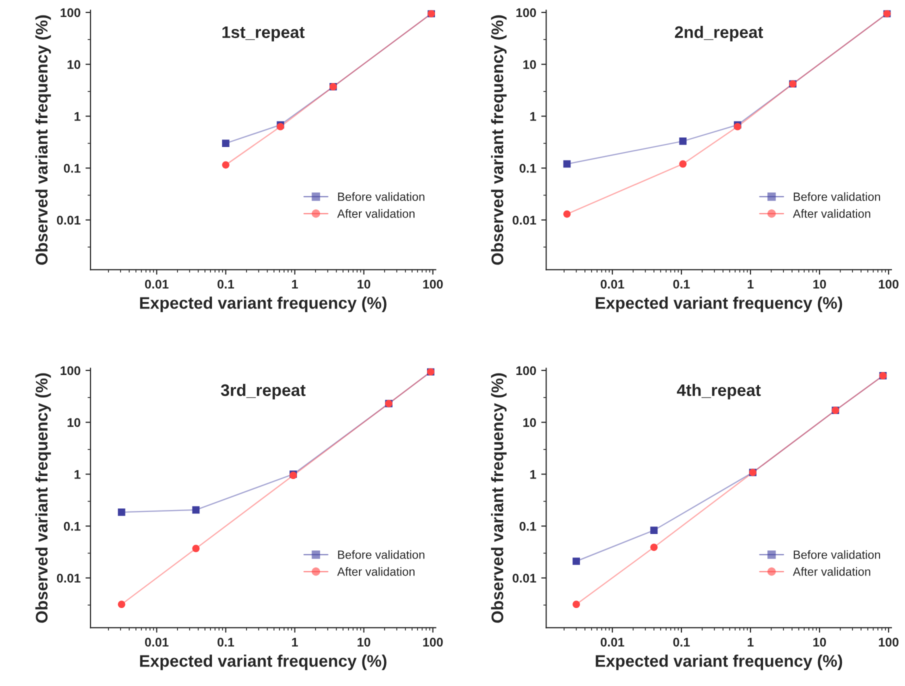 The image size is (905, 686). I want to click on text: 3rd_repeat, so click(263, 392).